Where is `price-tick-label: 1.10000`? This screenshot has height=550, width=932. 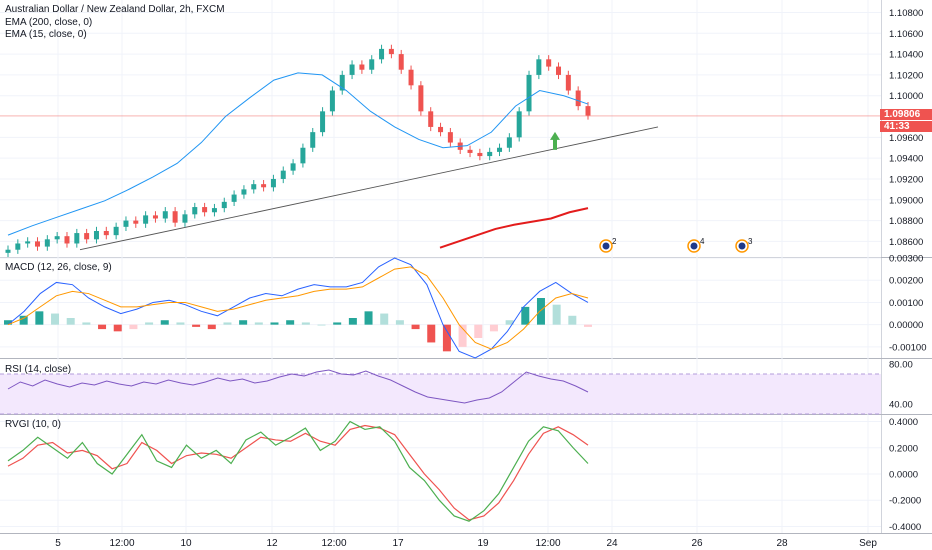 price-tick-label: 1.10000 is located at coordinates (906, 96).